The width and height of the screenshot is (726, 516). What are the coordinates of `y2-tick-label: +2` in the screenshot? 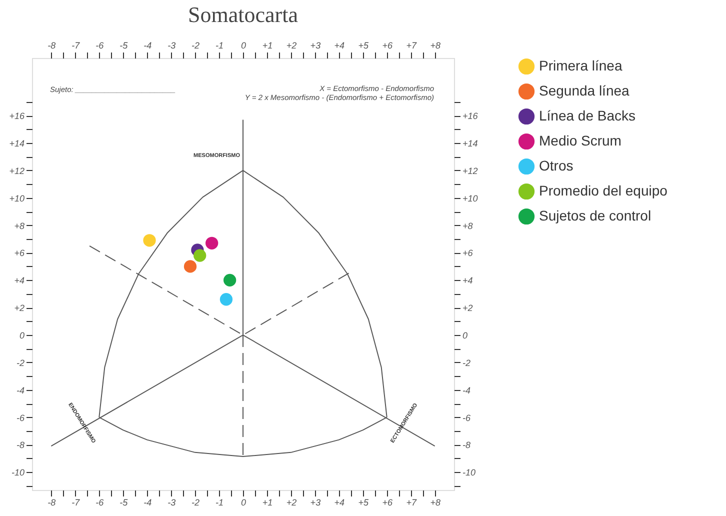 It's located at (467, 308).